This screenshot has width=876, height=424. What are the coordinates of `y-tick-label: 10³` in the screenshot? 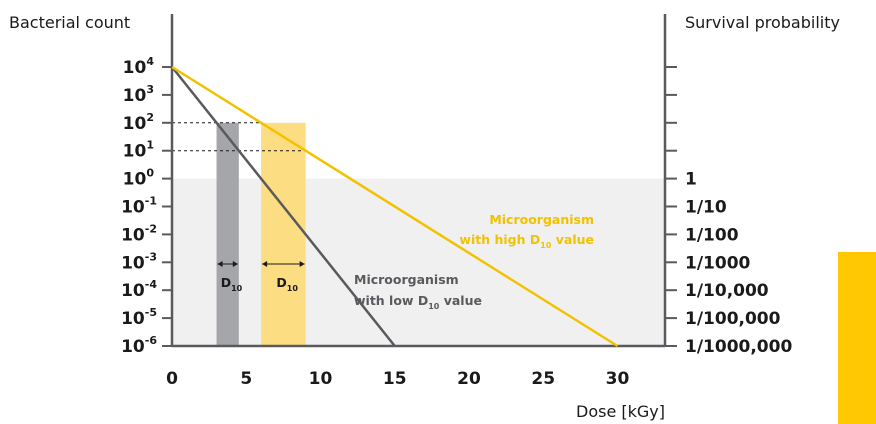 It's located at (138, 94).